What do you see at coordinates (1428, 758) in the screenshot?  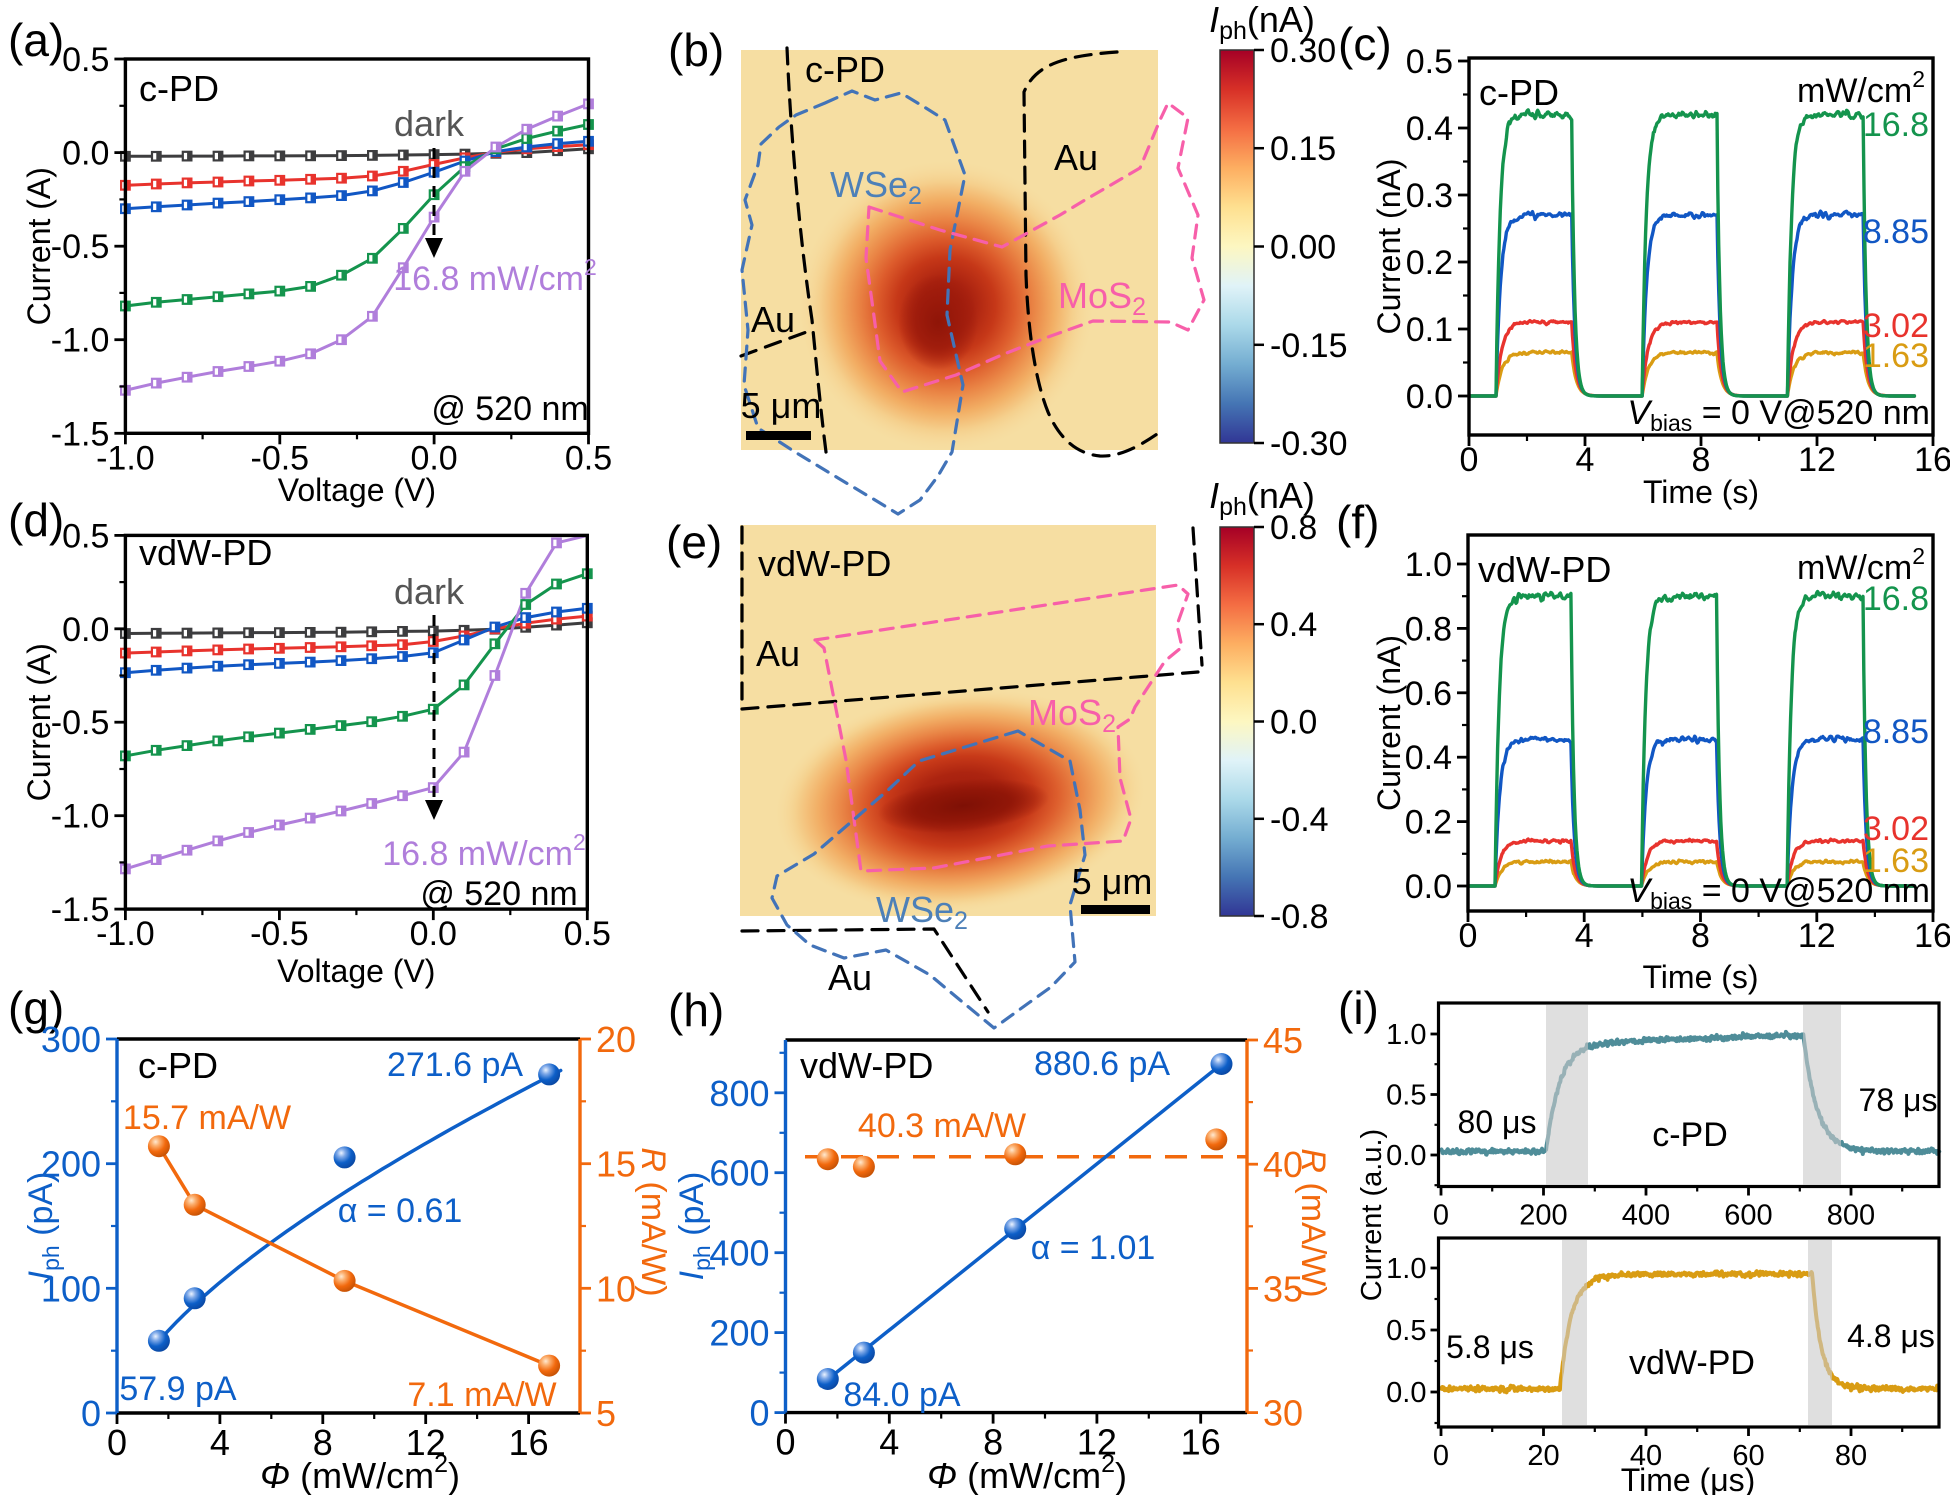 I see `svg-text: 0.4` at bounding box center [1428, 758].